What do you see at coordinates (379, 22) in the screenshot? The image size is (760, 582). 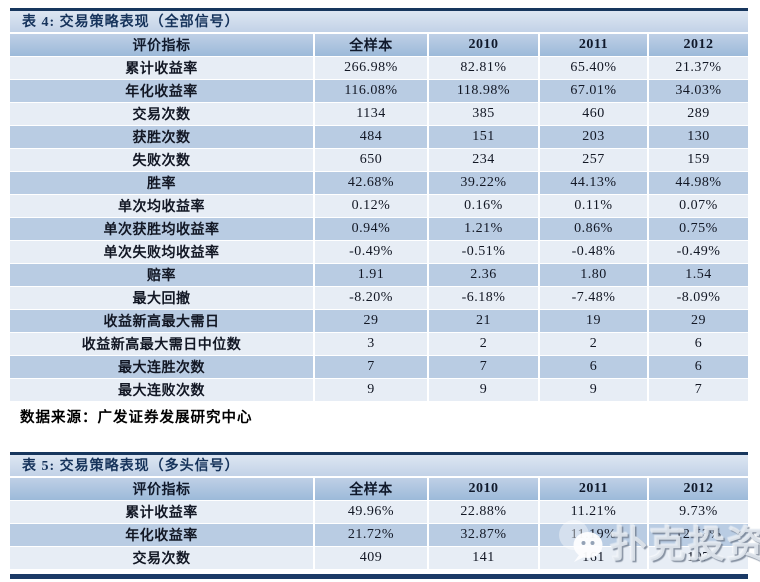 I see `table4-title: 表 4: 交易策略表现（全部信号）` at bounding box center [379, 22].